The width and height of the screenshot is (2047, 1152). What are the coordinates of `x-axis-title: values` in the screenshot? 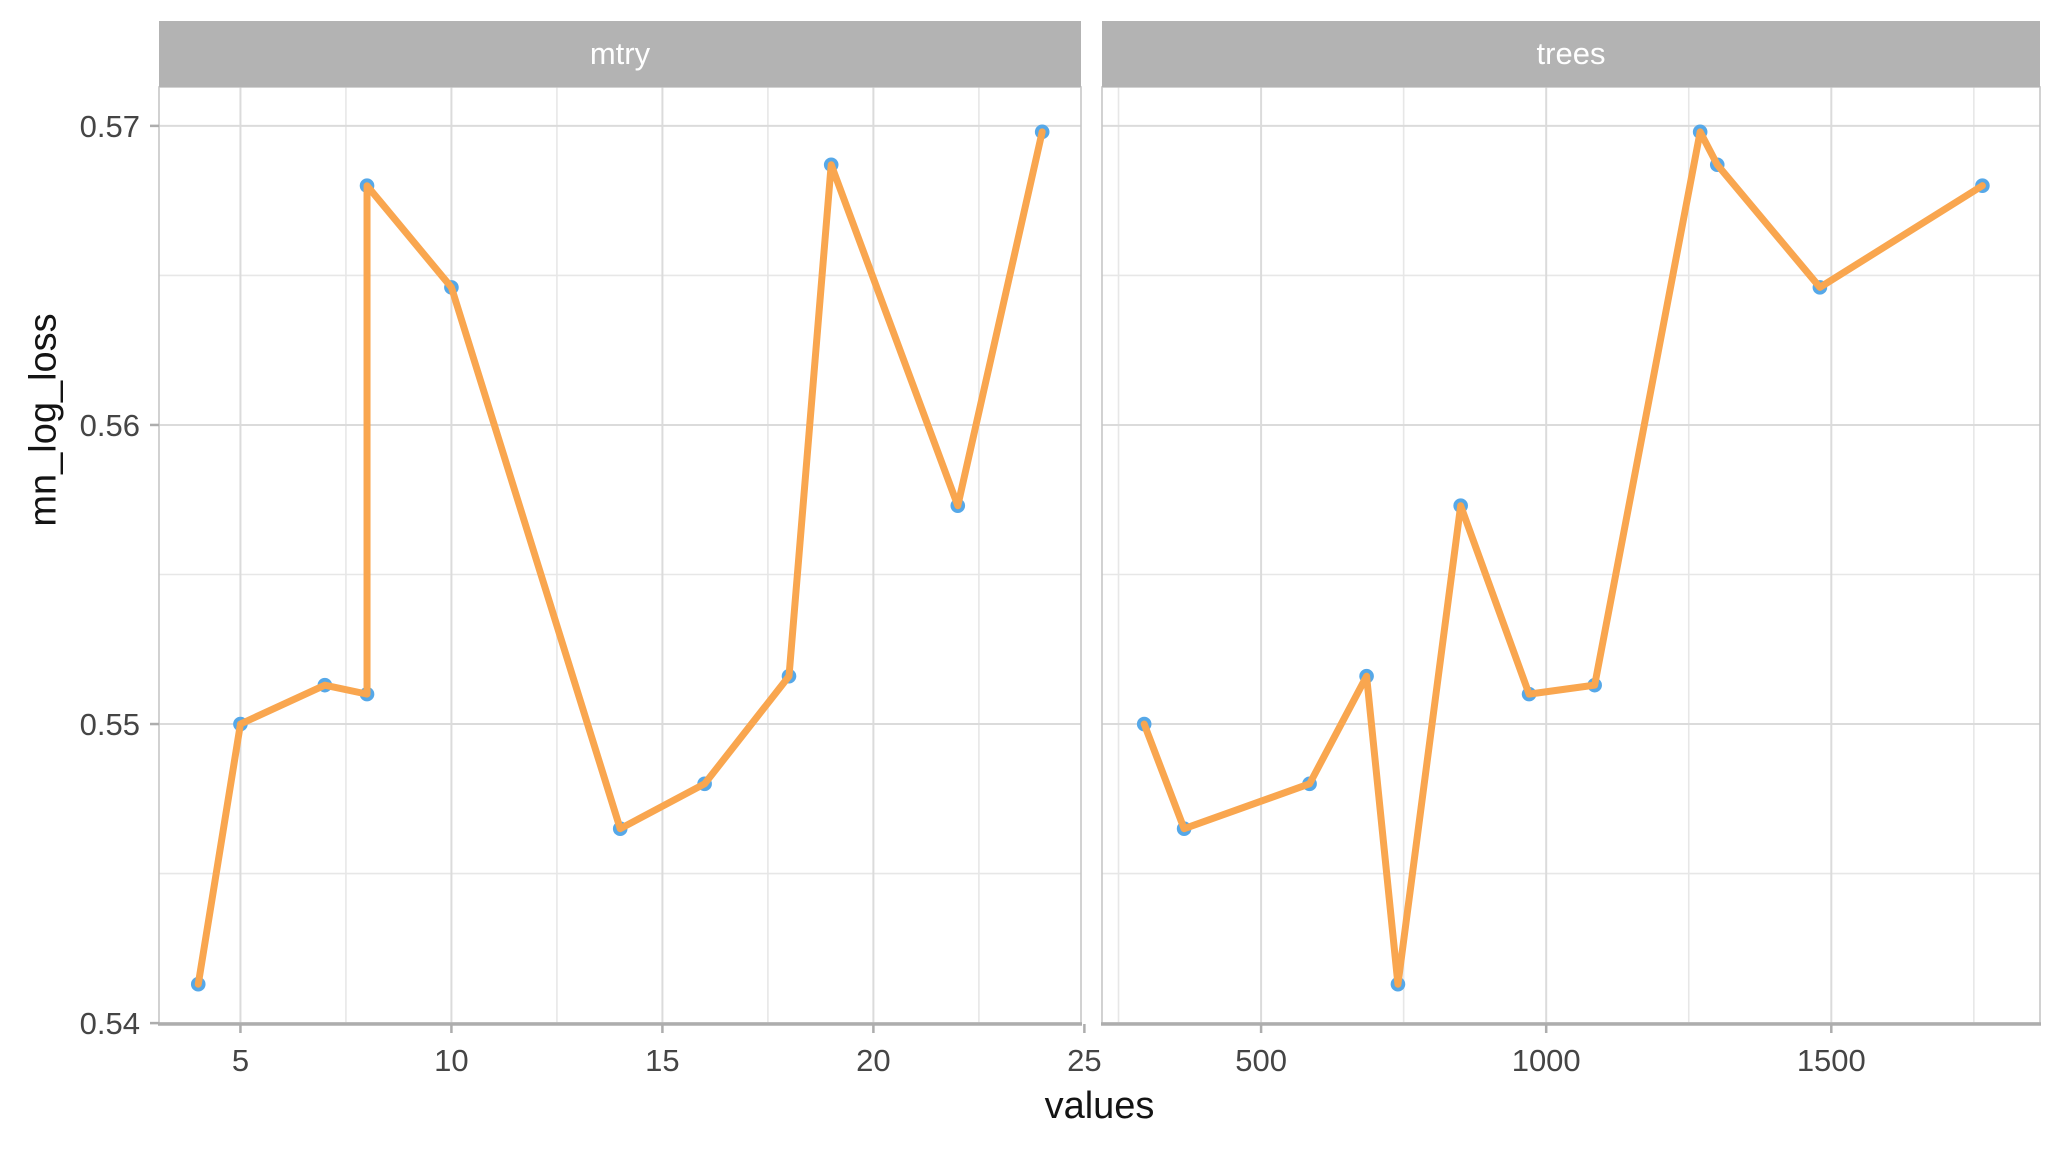 It's located at (1099, 1106).